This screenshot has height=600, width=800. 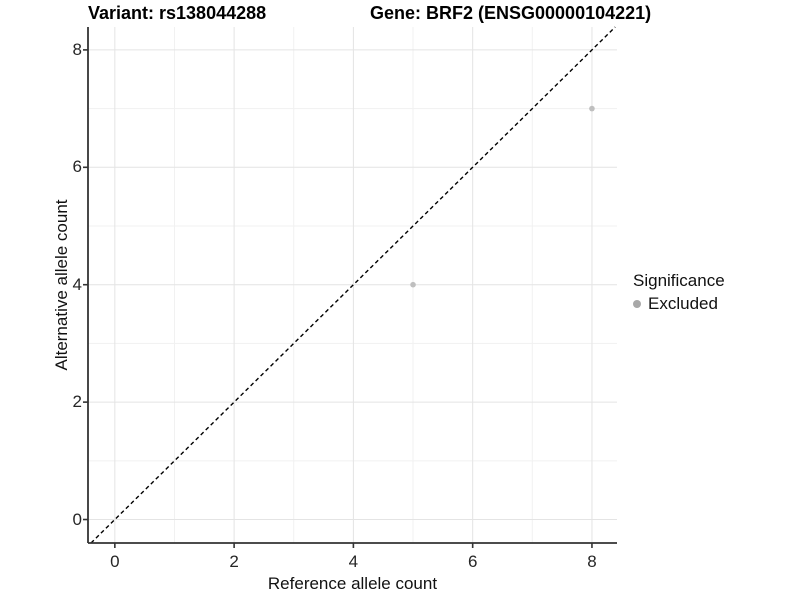 What do you see at coordinates (683, 303) in the screenshot?
I see `legend-item-label: Excluded` at bounding box center [683, 303].